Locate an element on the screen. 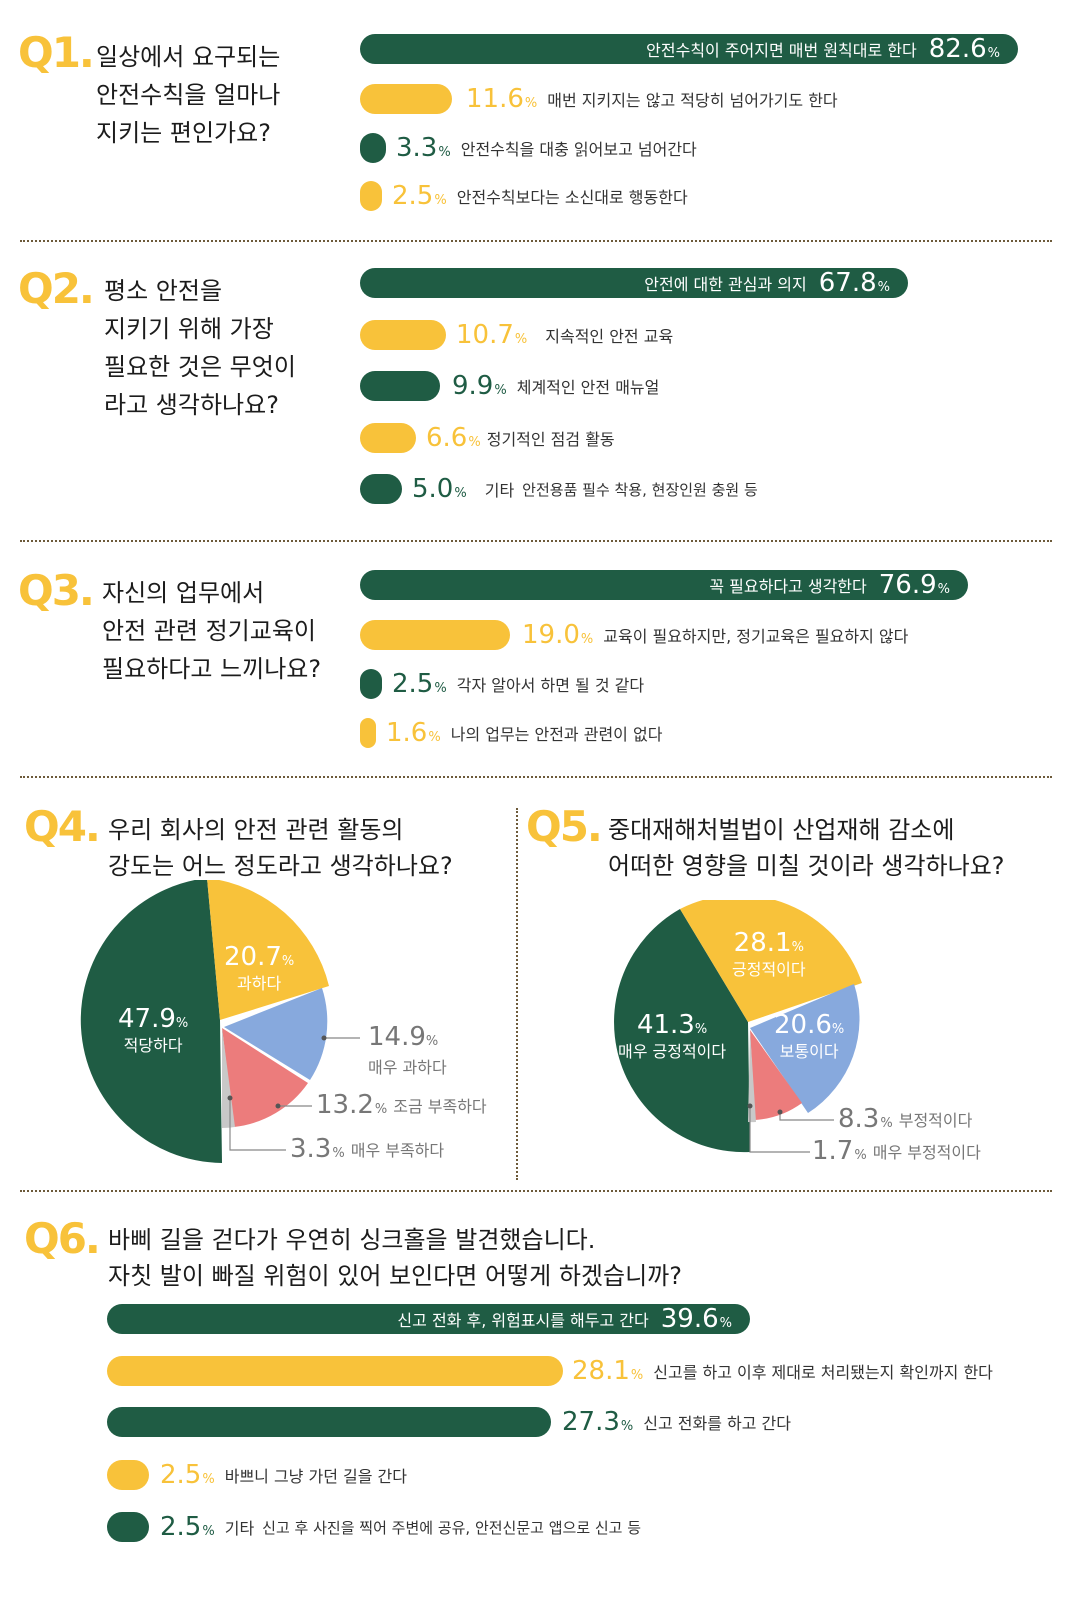  bar-value: 6.6 is located at coordinates (447, 438).